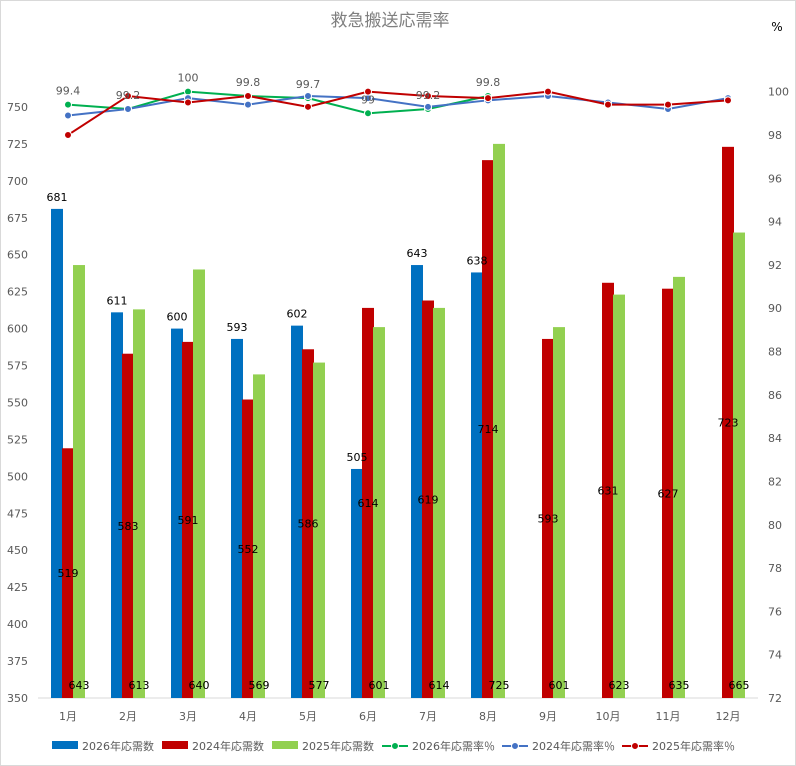  Describe the element at coordinates (775, 655) in the screenshot. I see `y2-tick-label: 74` at that location.